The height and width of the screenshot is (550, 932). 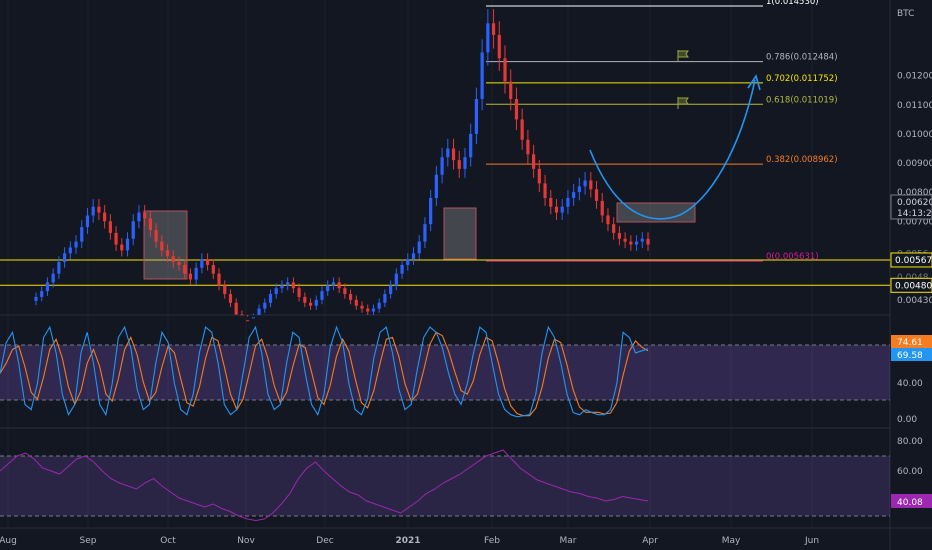 I want to click on stoch-d-line, so click(x=324, y=374).